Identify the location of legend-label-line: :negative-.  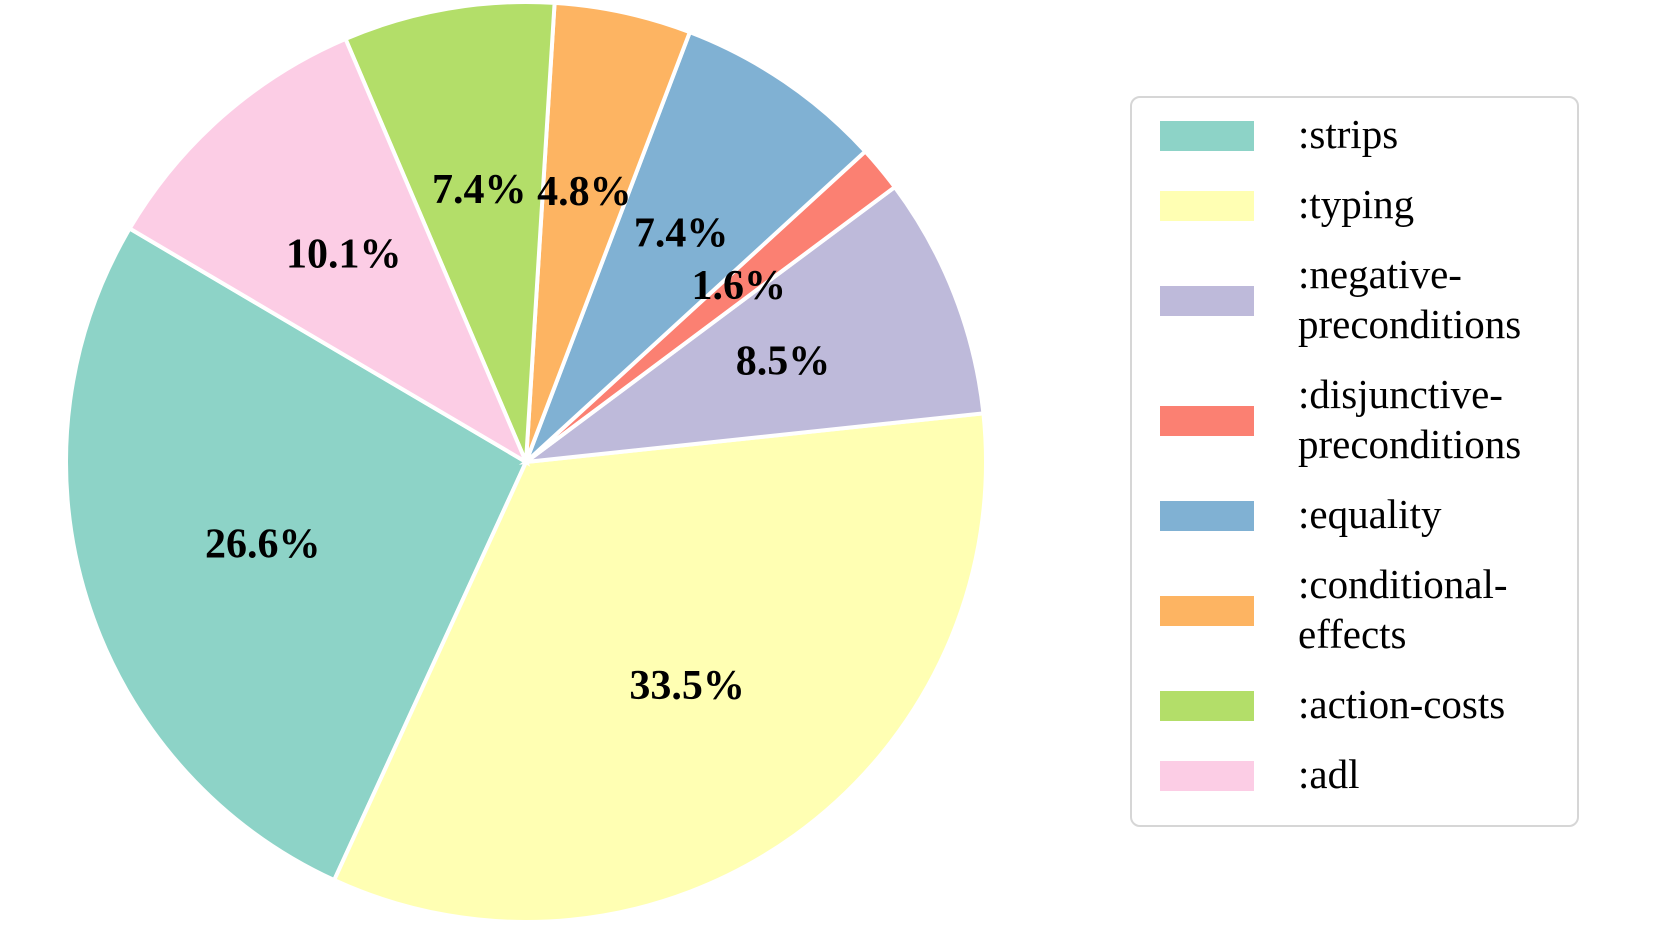
(1380, 274).